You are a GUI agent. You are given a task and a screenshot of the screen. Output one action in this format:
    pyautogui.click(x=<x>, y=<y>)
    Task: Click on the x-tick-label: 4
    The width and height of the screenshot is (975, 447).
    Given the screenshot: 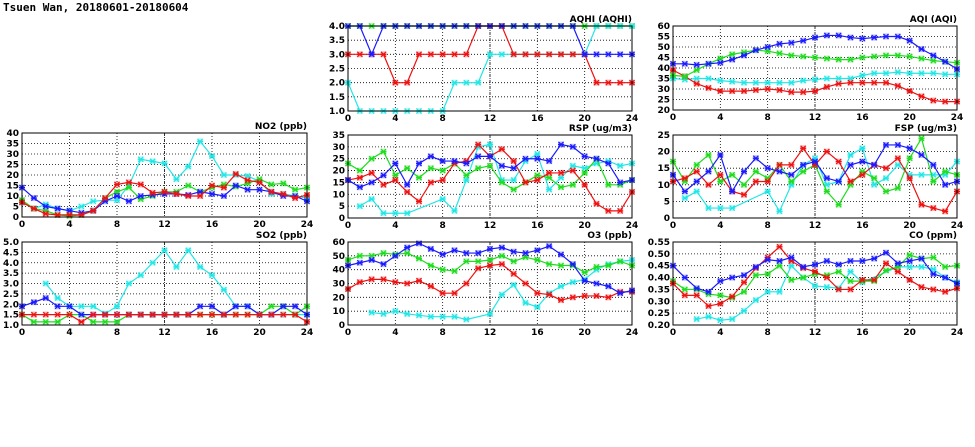 What is the action you would take?
    pyautogui.click(x=395, y=333)
    